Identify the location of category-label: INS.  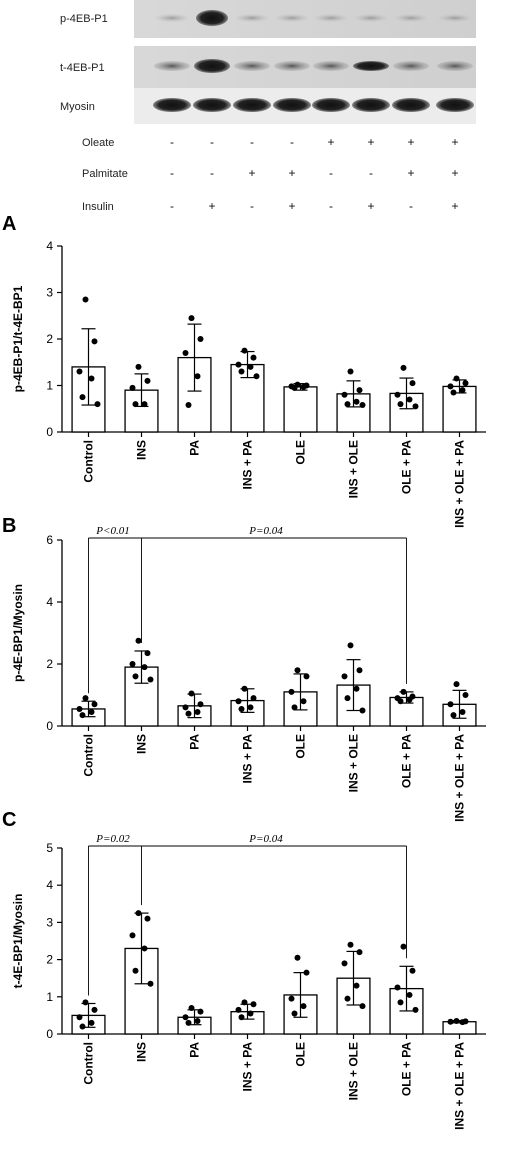
(142, 744).